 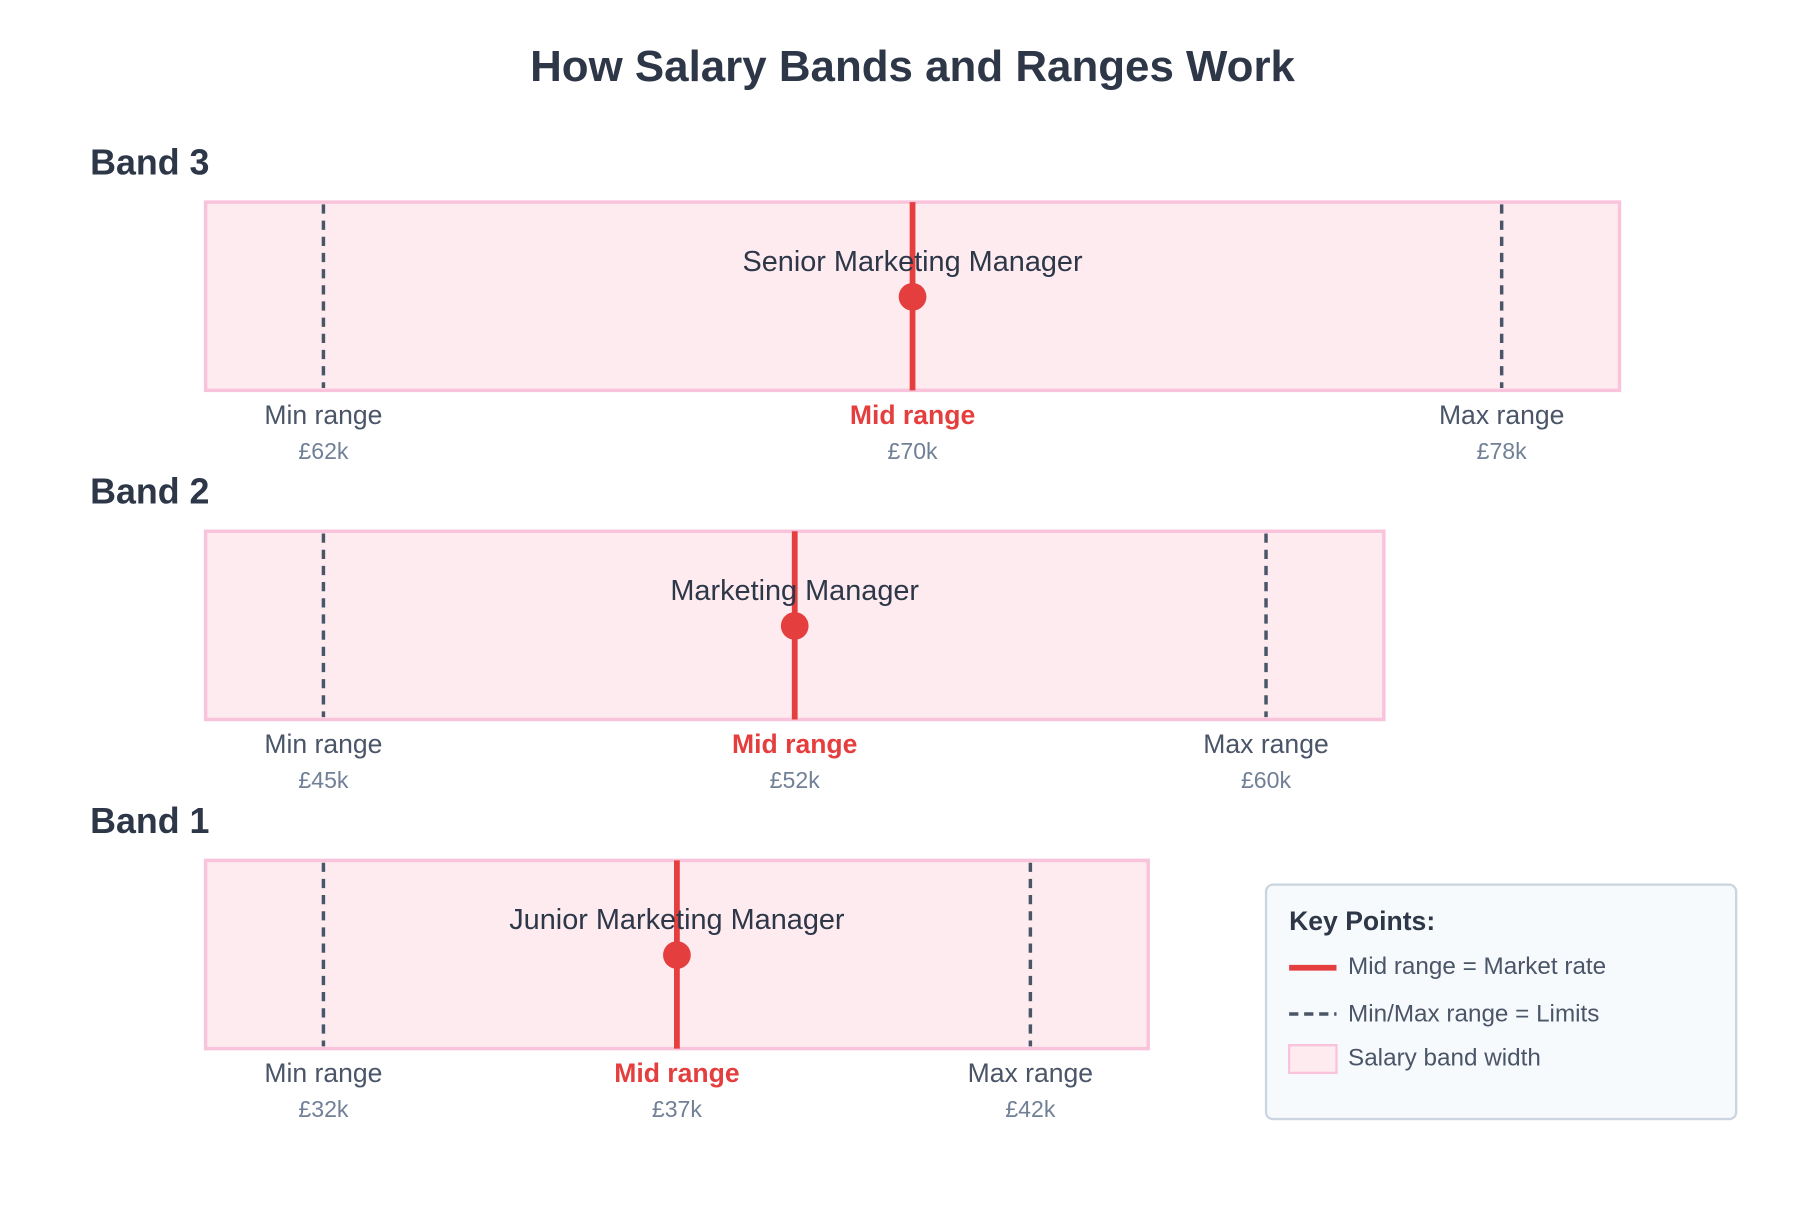 What do you see at coordinates (1030, 1109) in the screenshot?
I see `max-value: £42k` at bounding box center [1030, 1109].